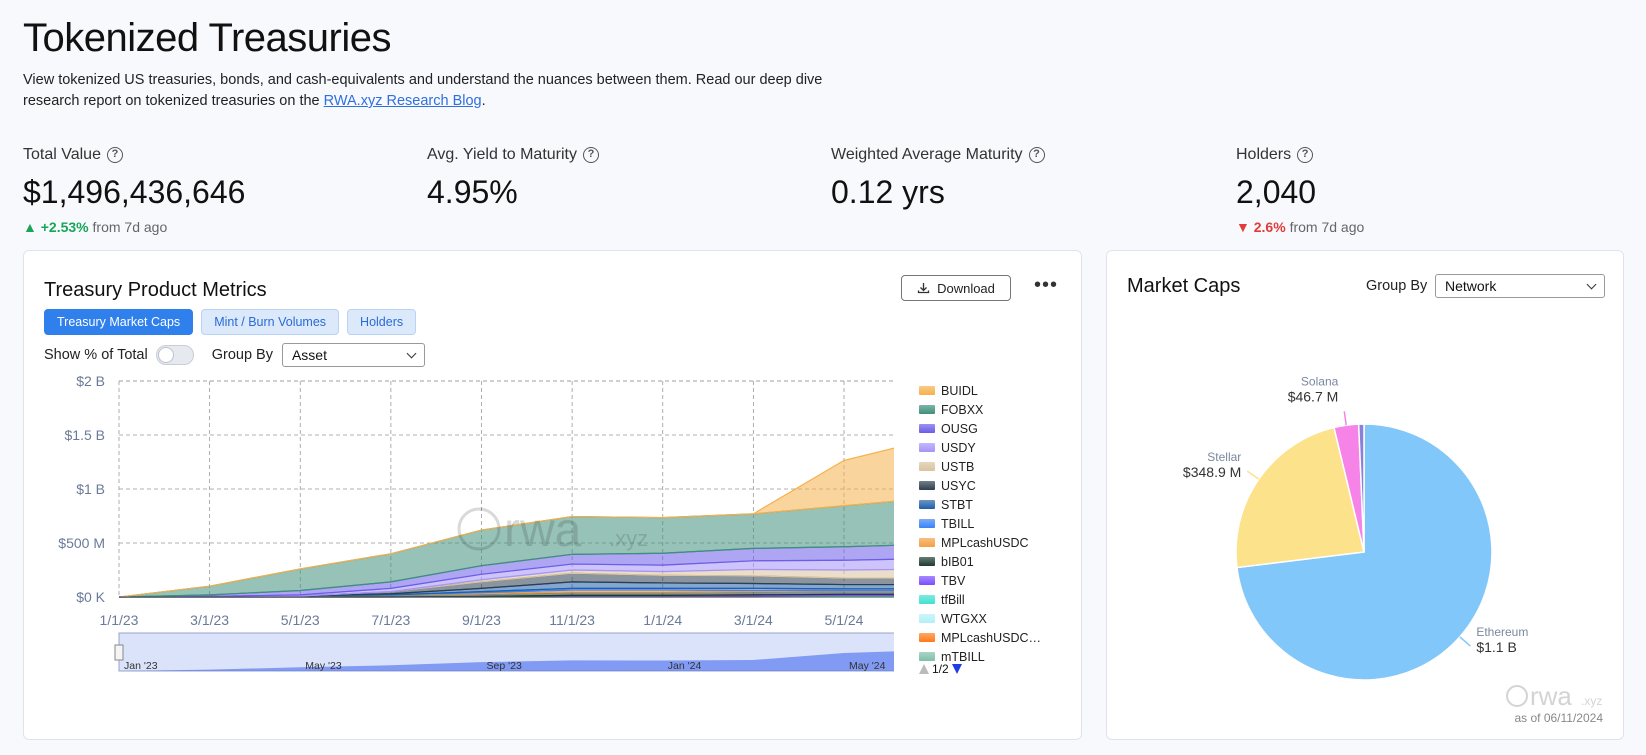 The image size is (1646, 755). I want to click on tab-mint-burn: Mint / Burn Volumes, so click(270, 322).